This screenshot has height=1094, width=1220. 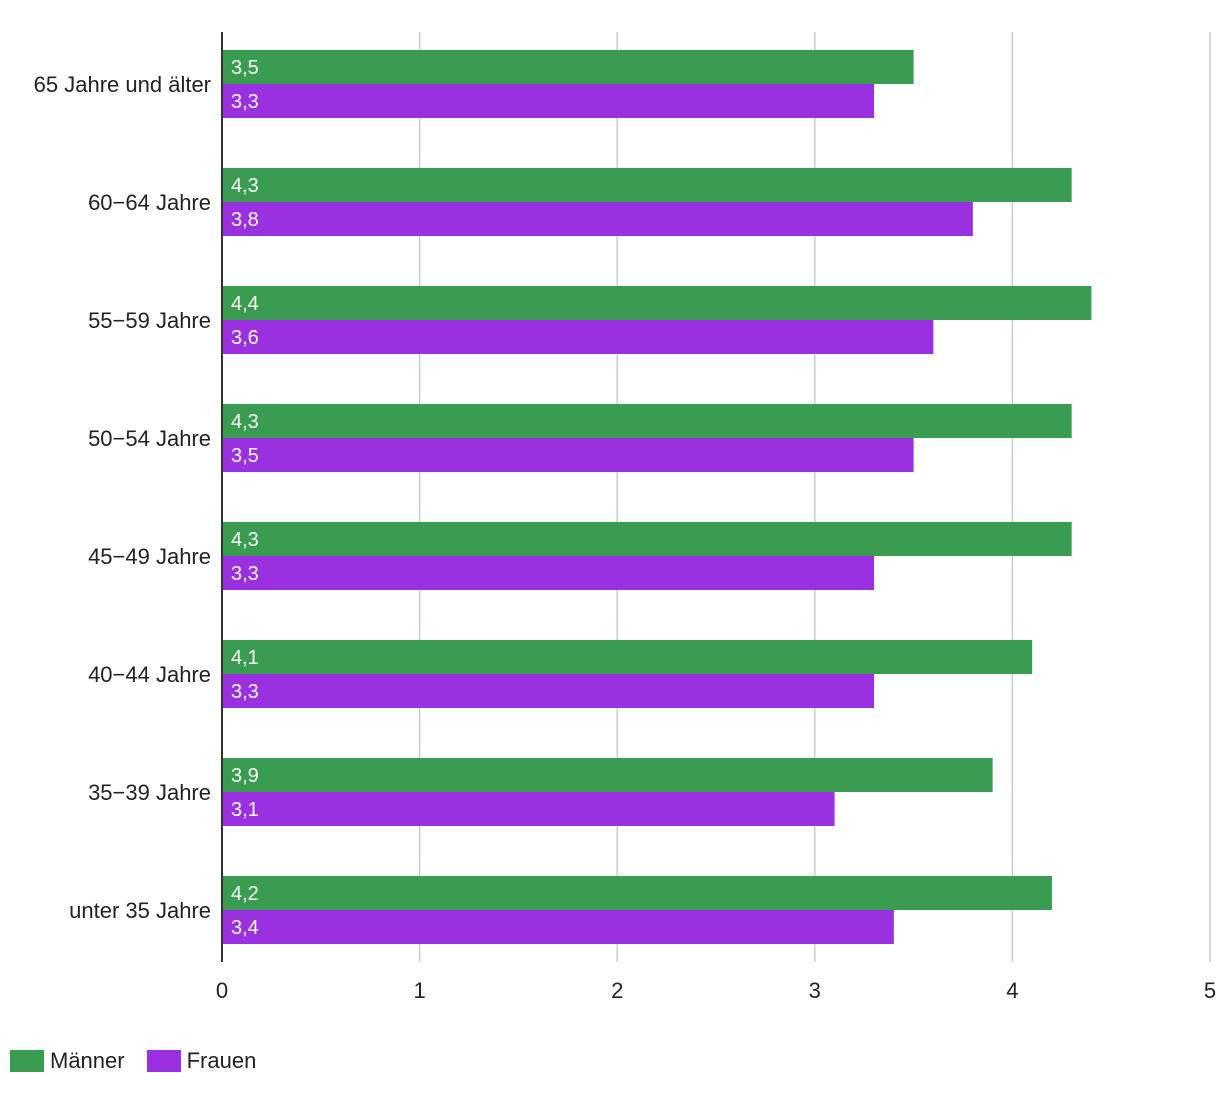 I want to click on legend-item-frauen: Frauen, so click(x=201, y=1061).